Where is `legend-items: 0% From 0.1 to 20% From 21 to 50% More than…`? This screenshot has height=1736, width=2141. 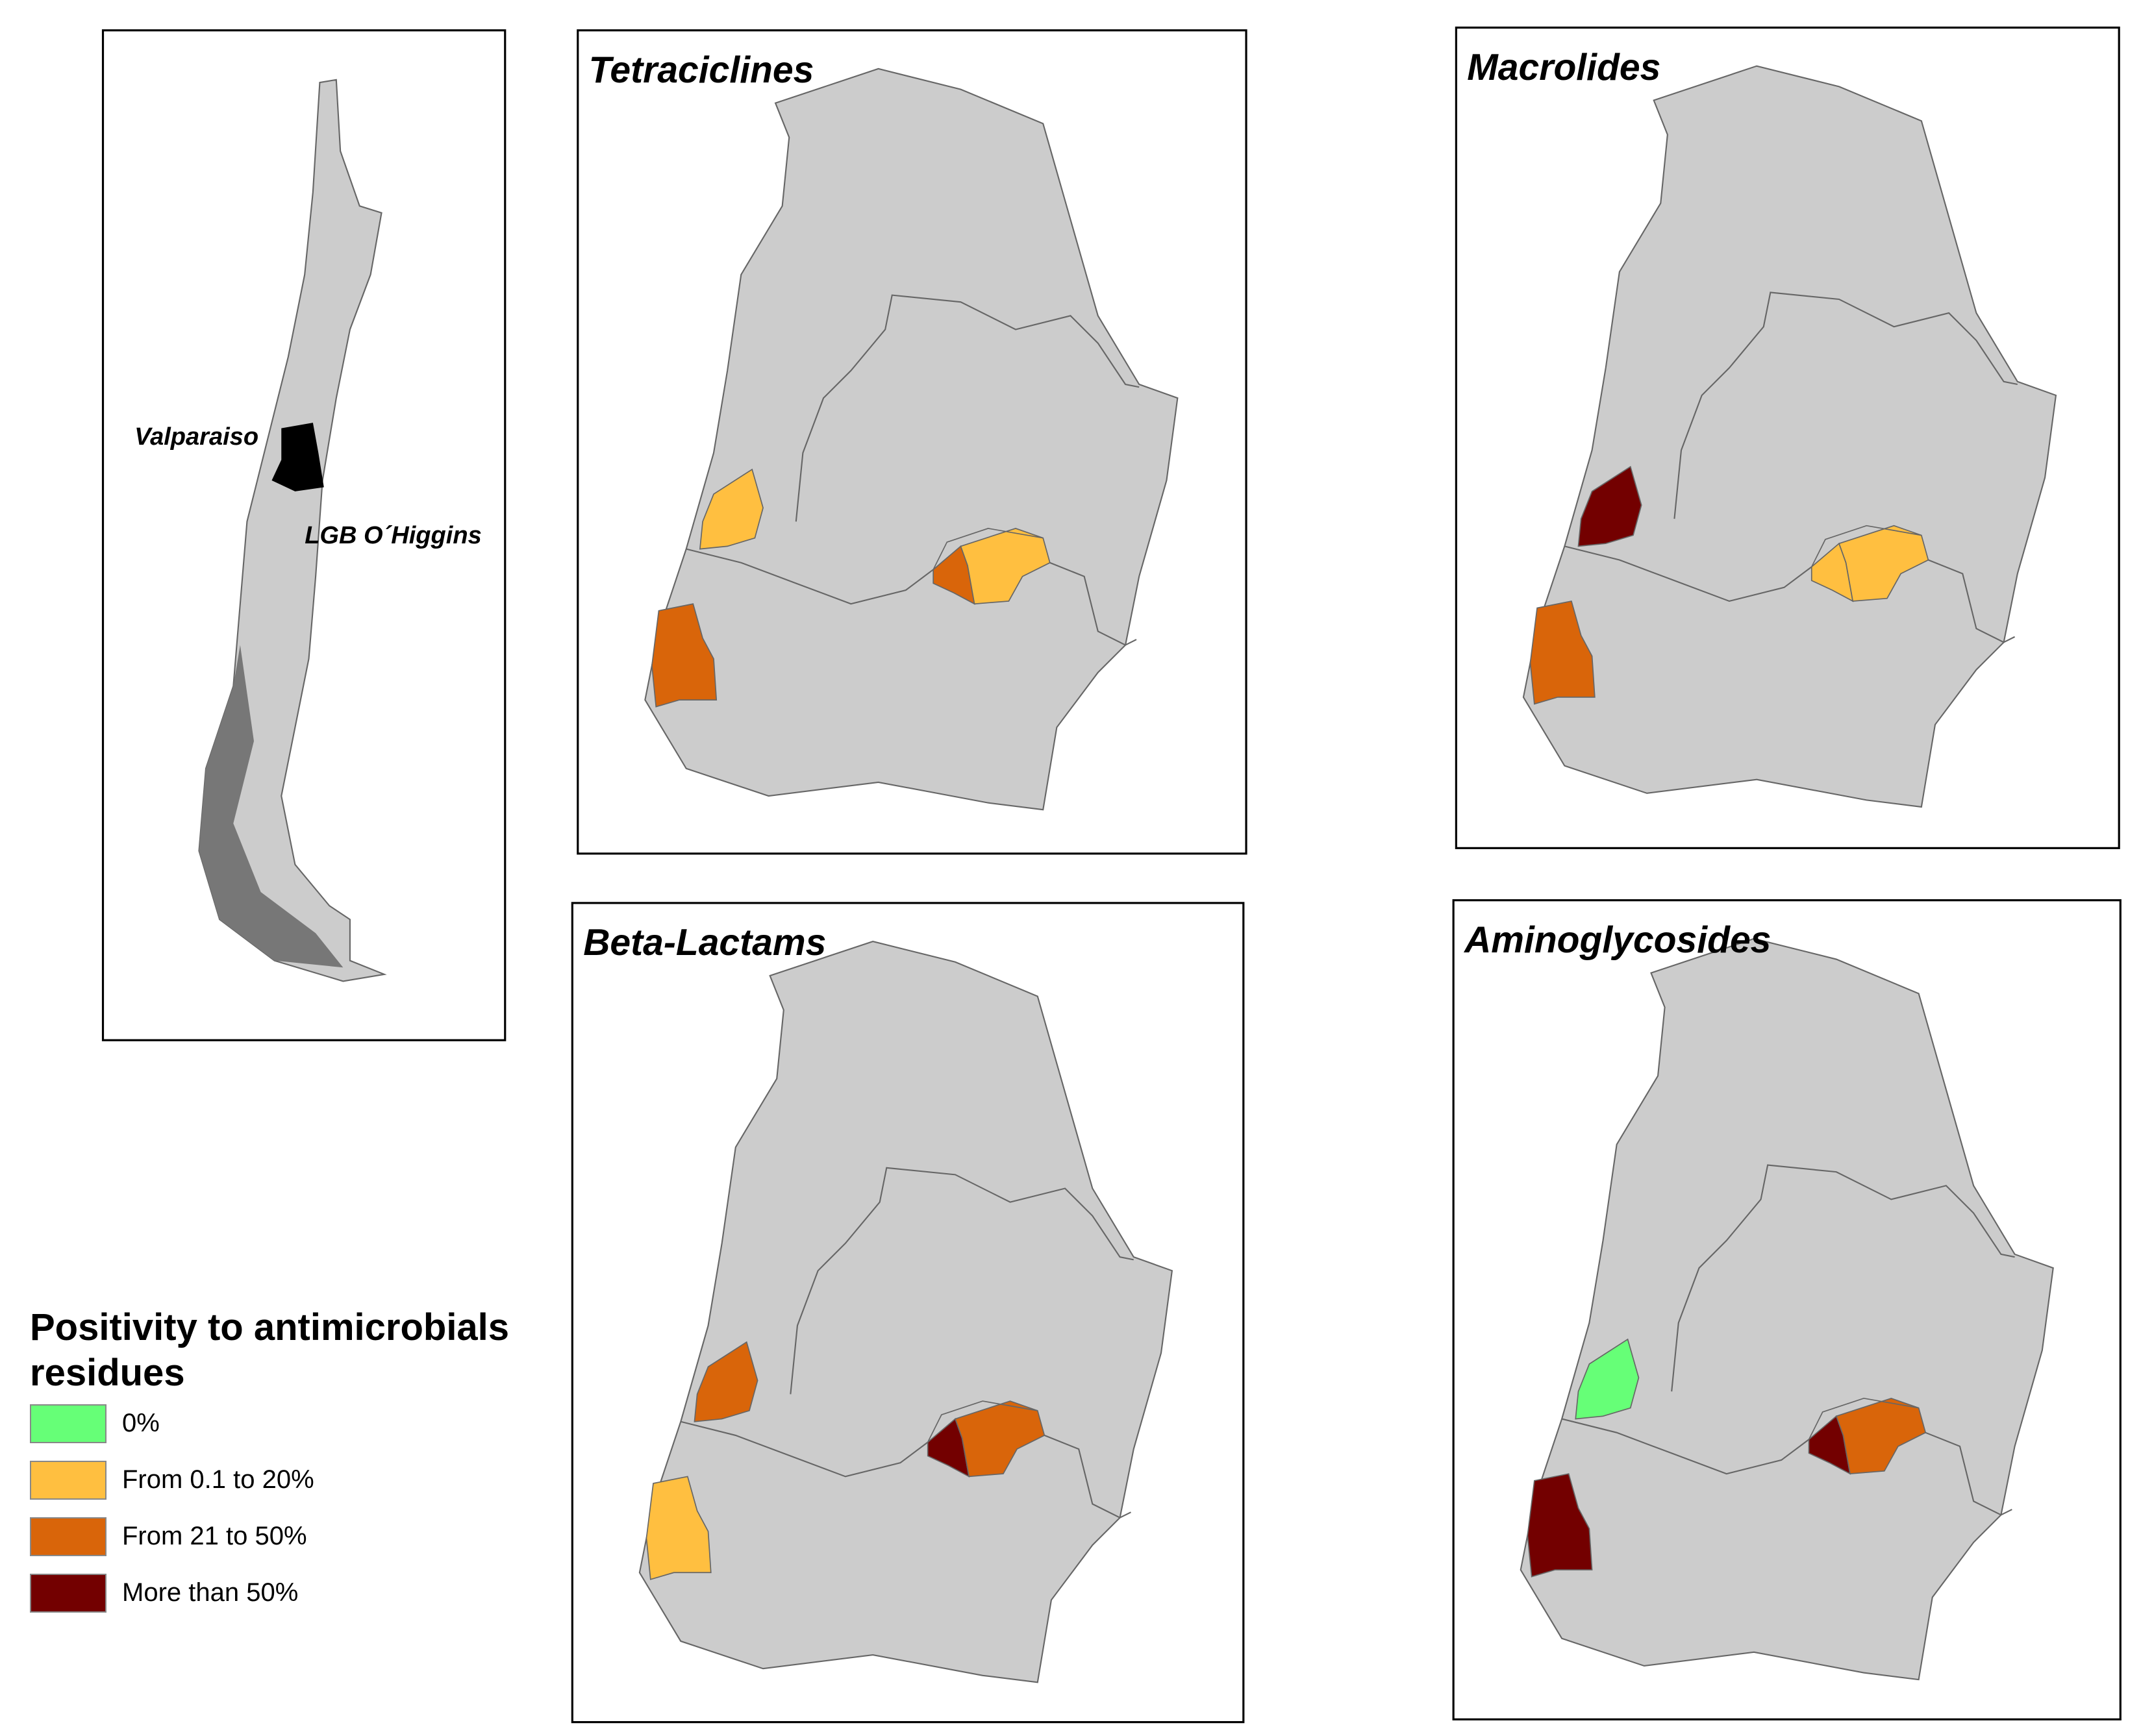
legend-items: 0% From 0.1 to 20% From 21 to 50% More than… is located at coordinates (289, 1508).